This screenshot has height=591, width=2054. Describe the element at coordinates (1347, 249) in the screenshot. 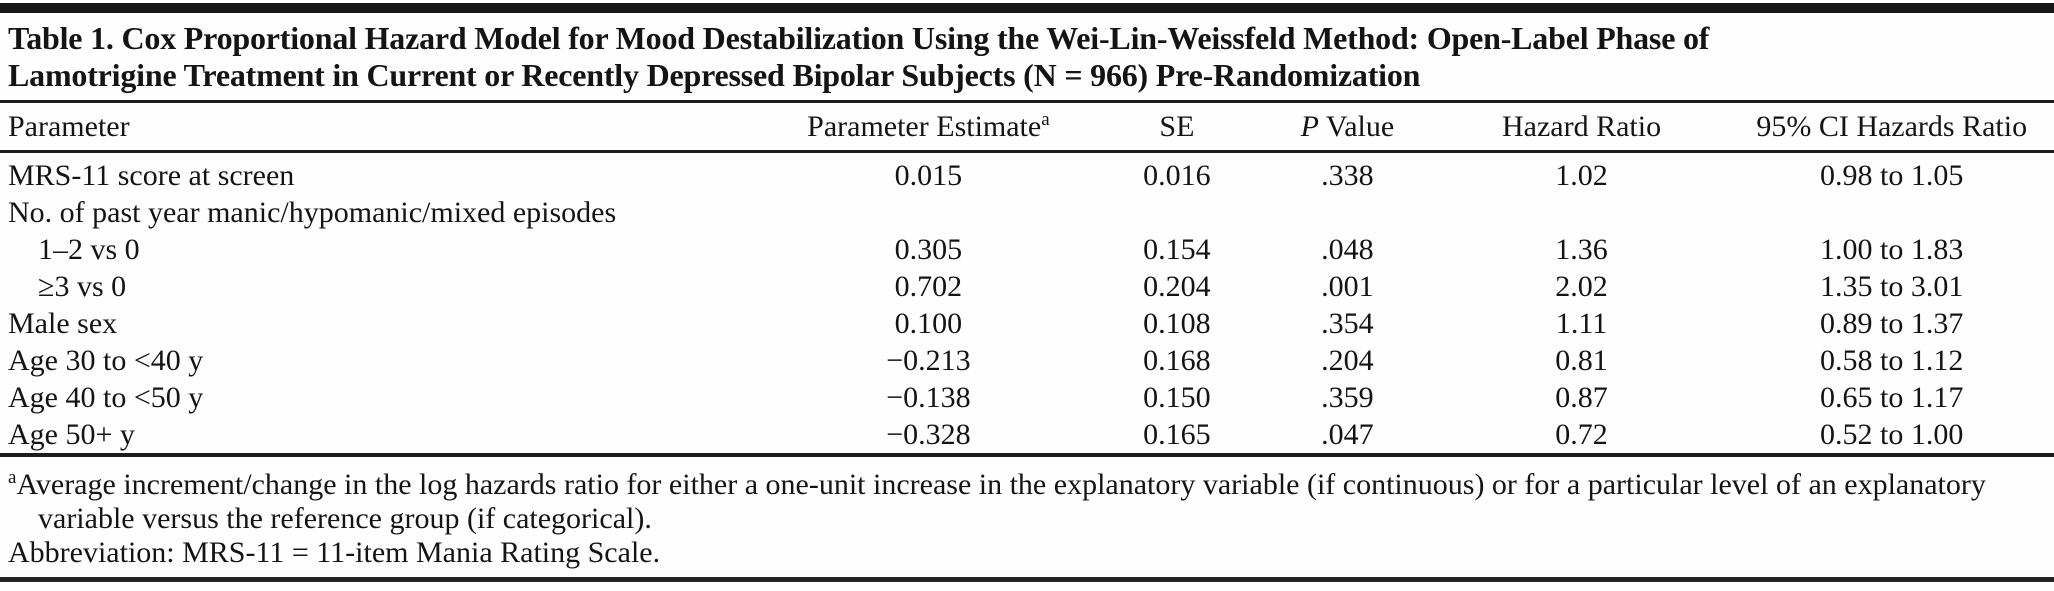

I see `p-value-cell: .048` at that location.